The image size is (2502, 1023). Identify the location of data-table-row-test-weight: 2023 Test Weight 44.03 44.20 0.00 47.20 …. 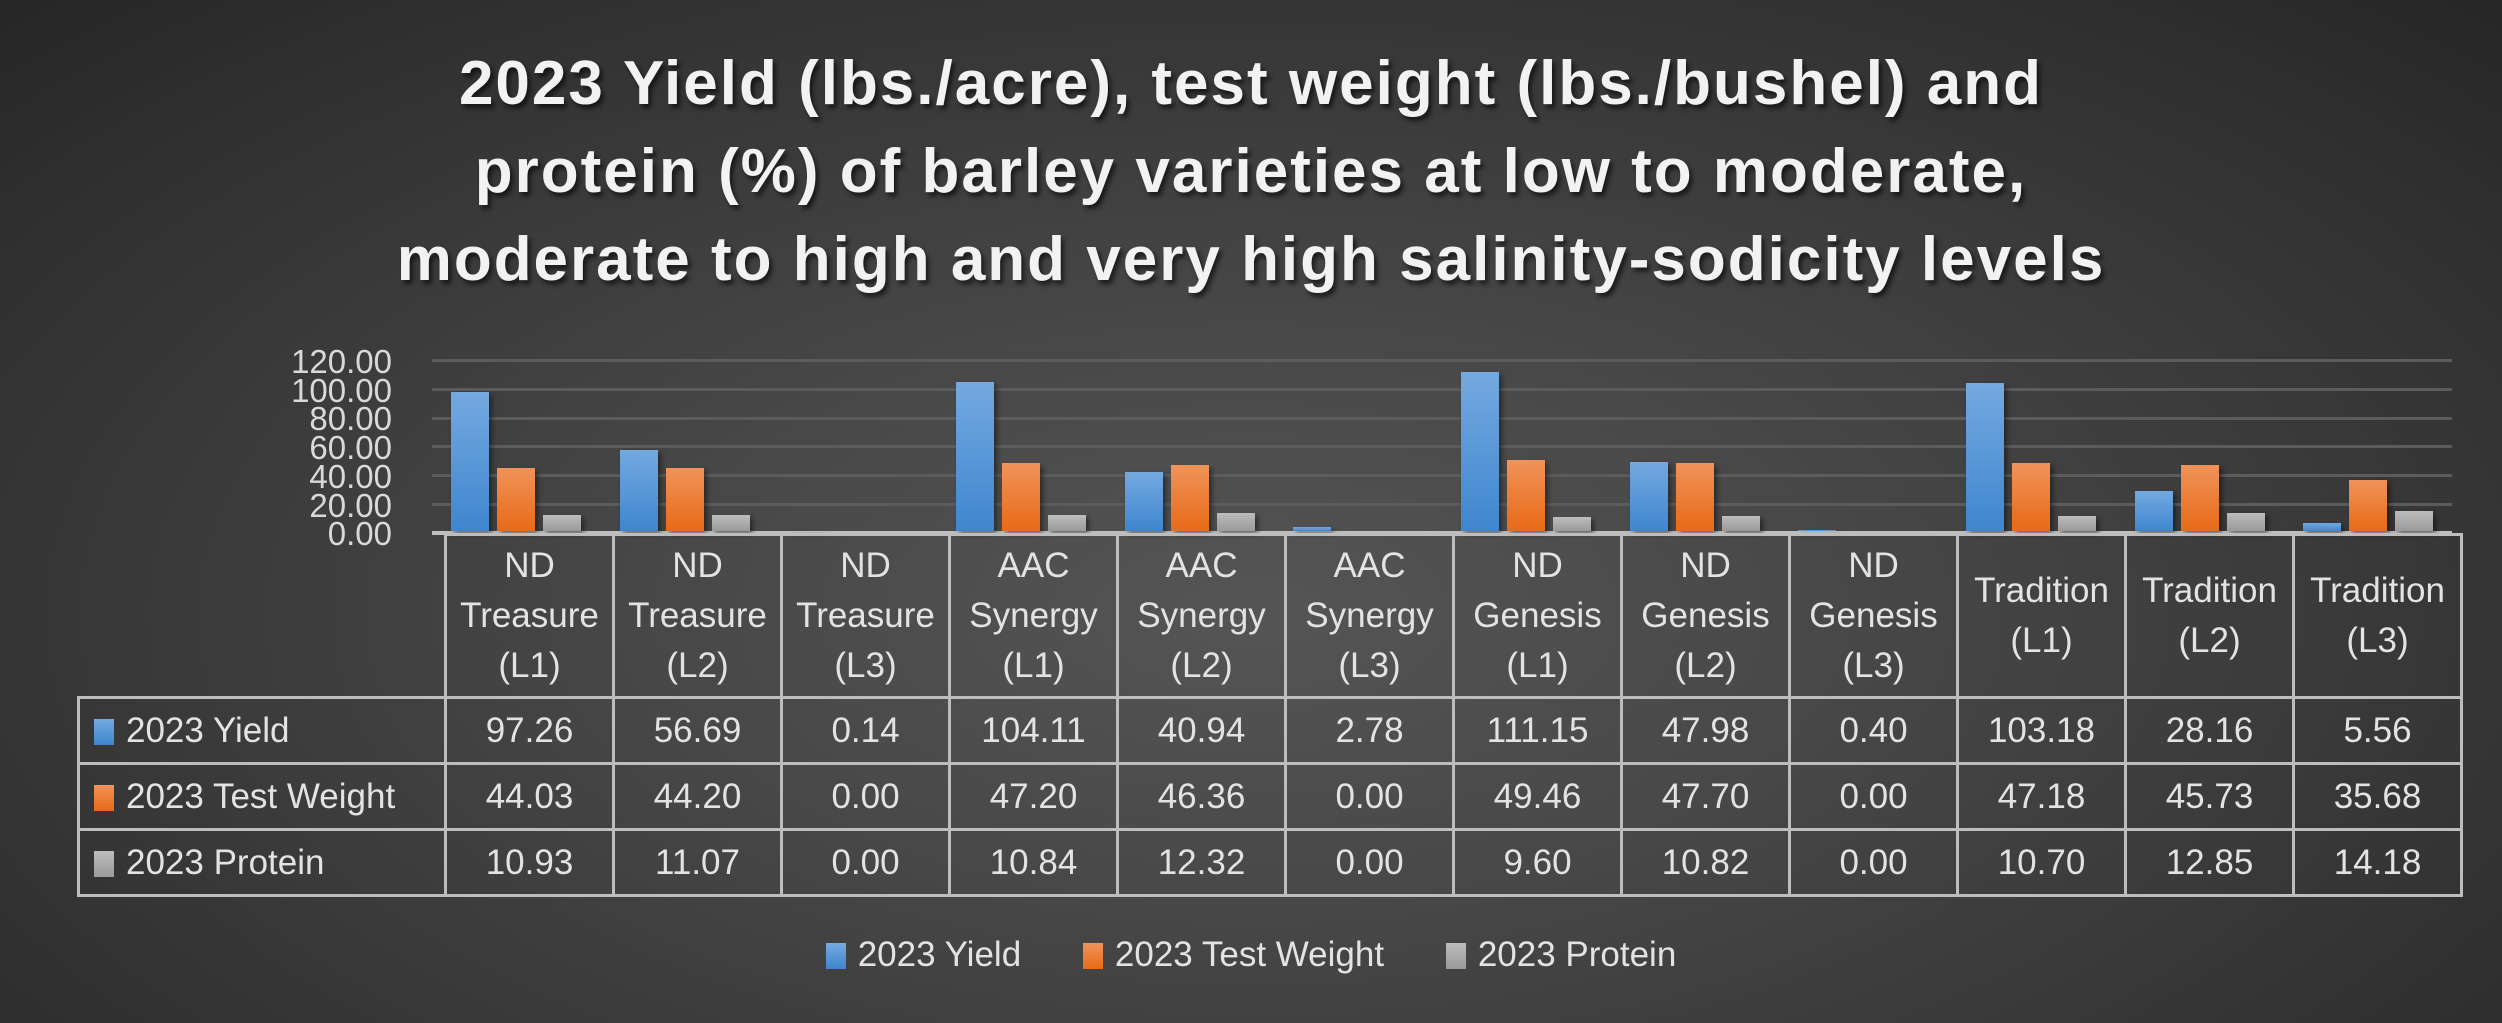
(1270, 796).